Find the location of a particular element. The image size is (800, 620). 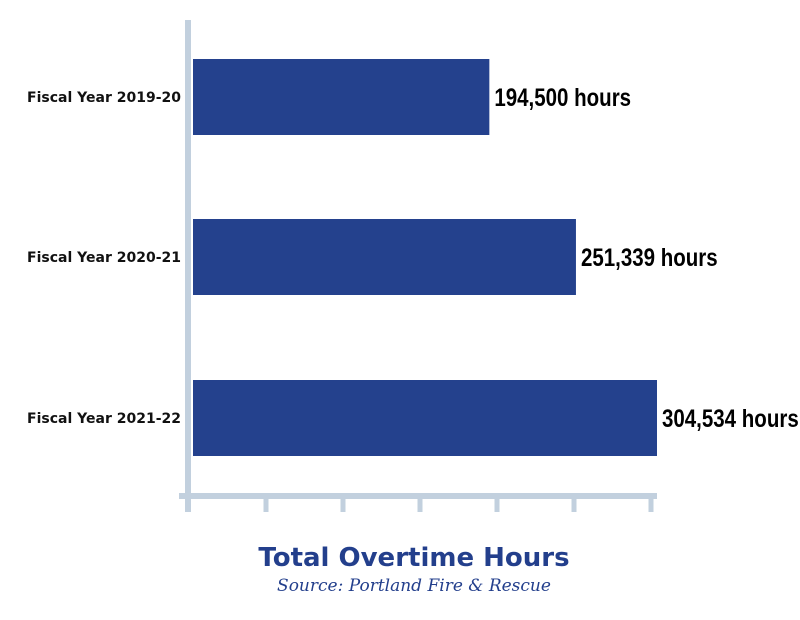

value-label-1: 194,500 hours is located at coordinates (562, 97).